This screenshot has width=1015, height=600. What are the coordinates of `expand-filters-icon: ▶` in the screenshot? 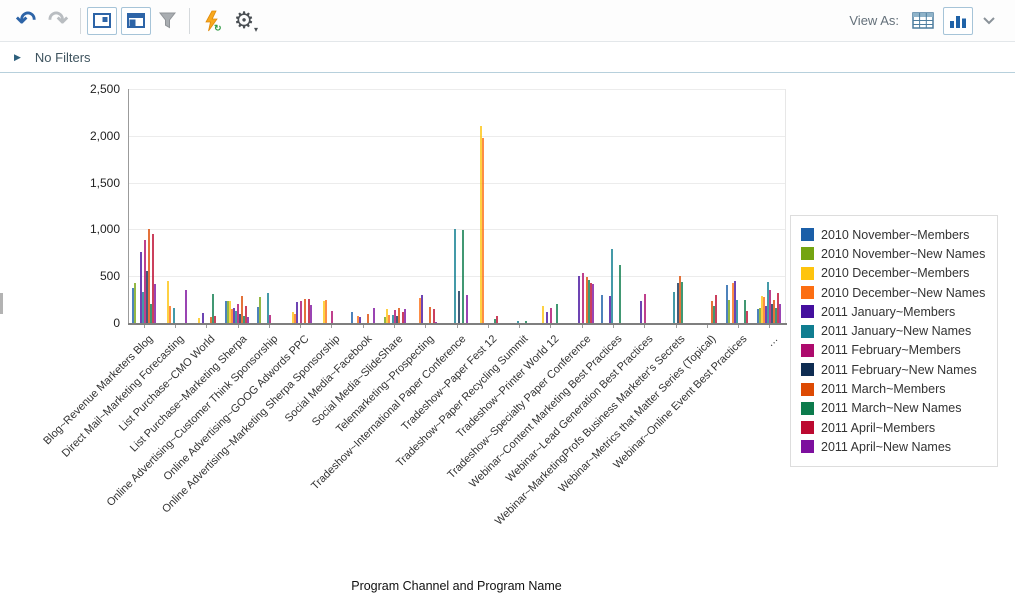 It's located at (17, 57).